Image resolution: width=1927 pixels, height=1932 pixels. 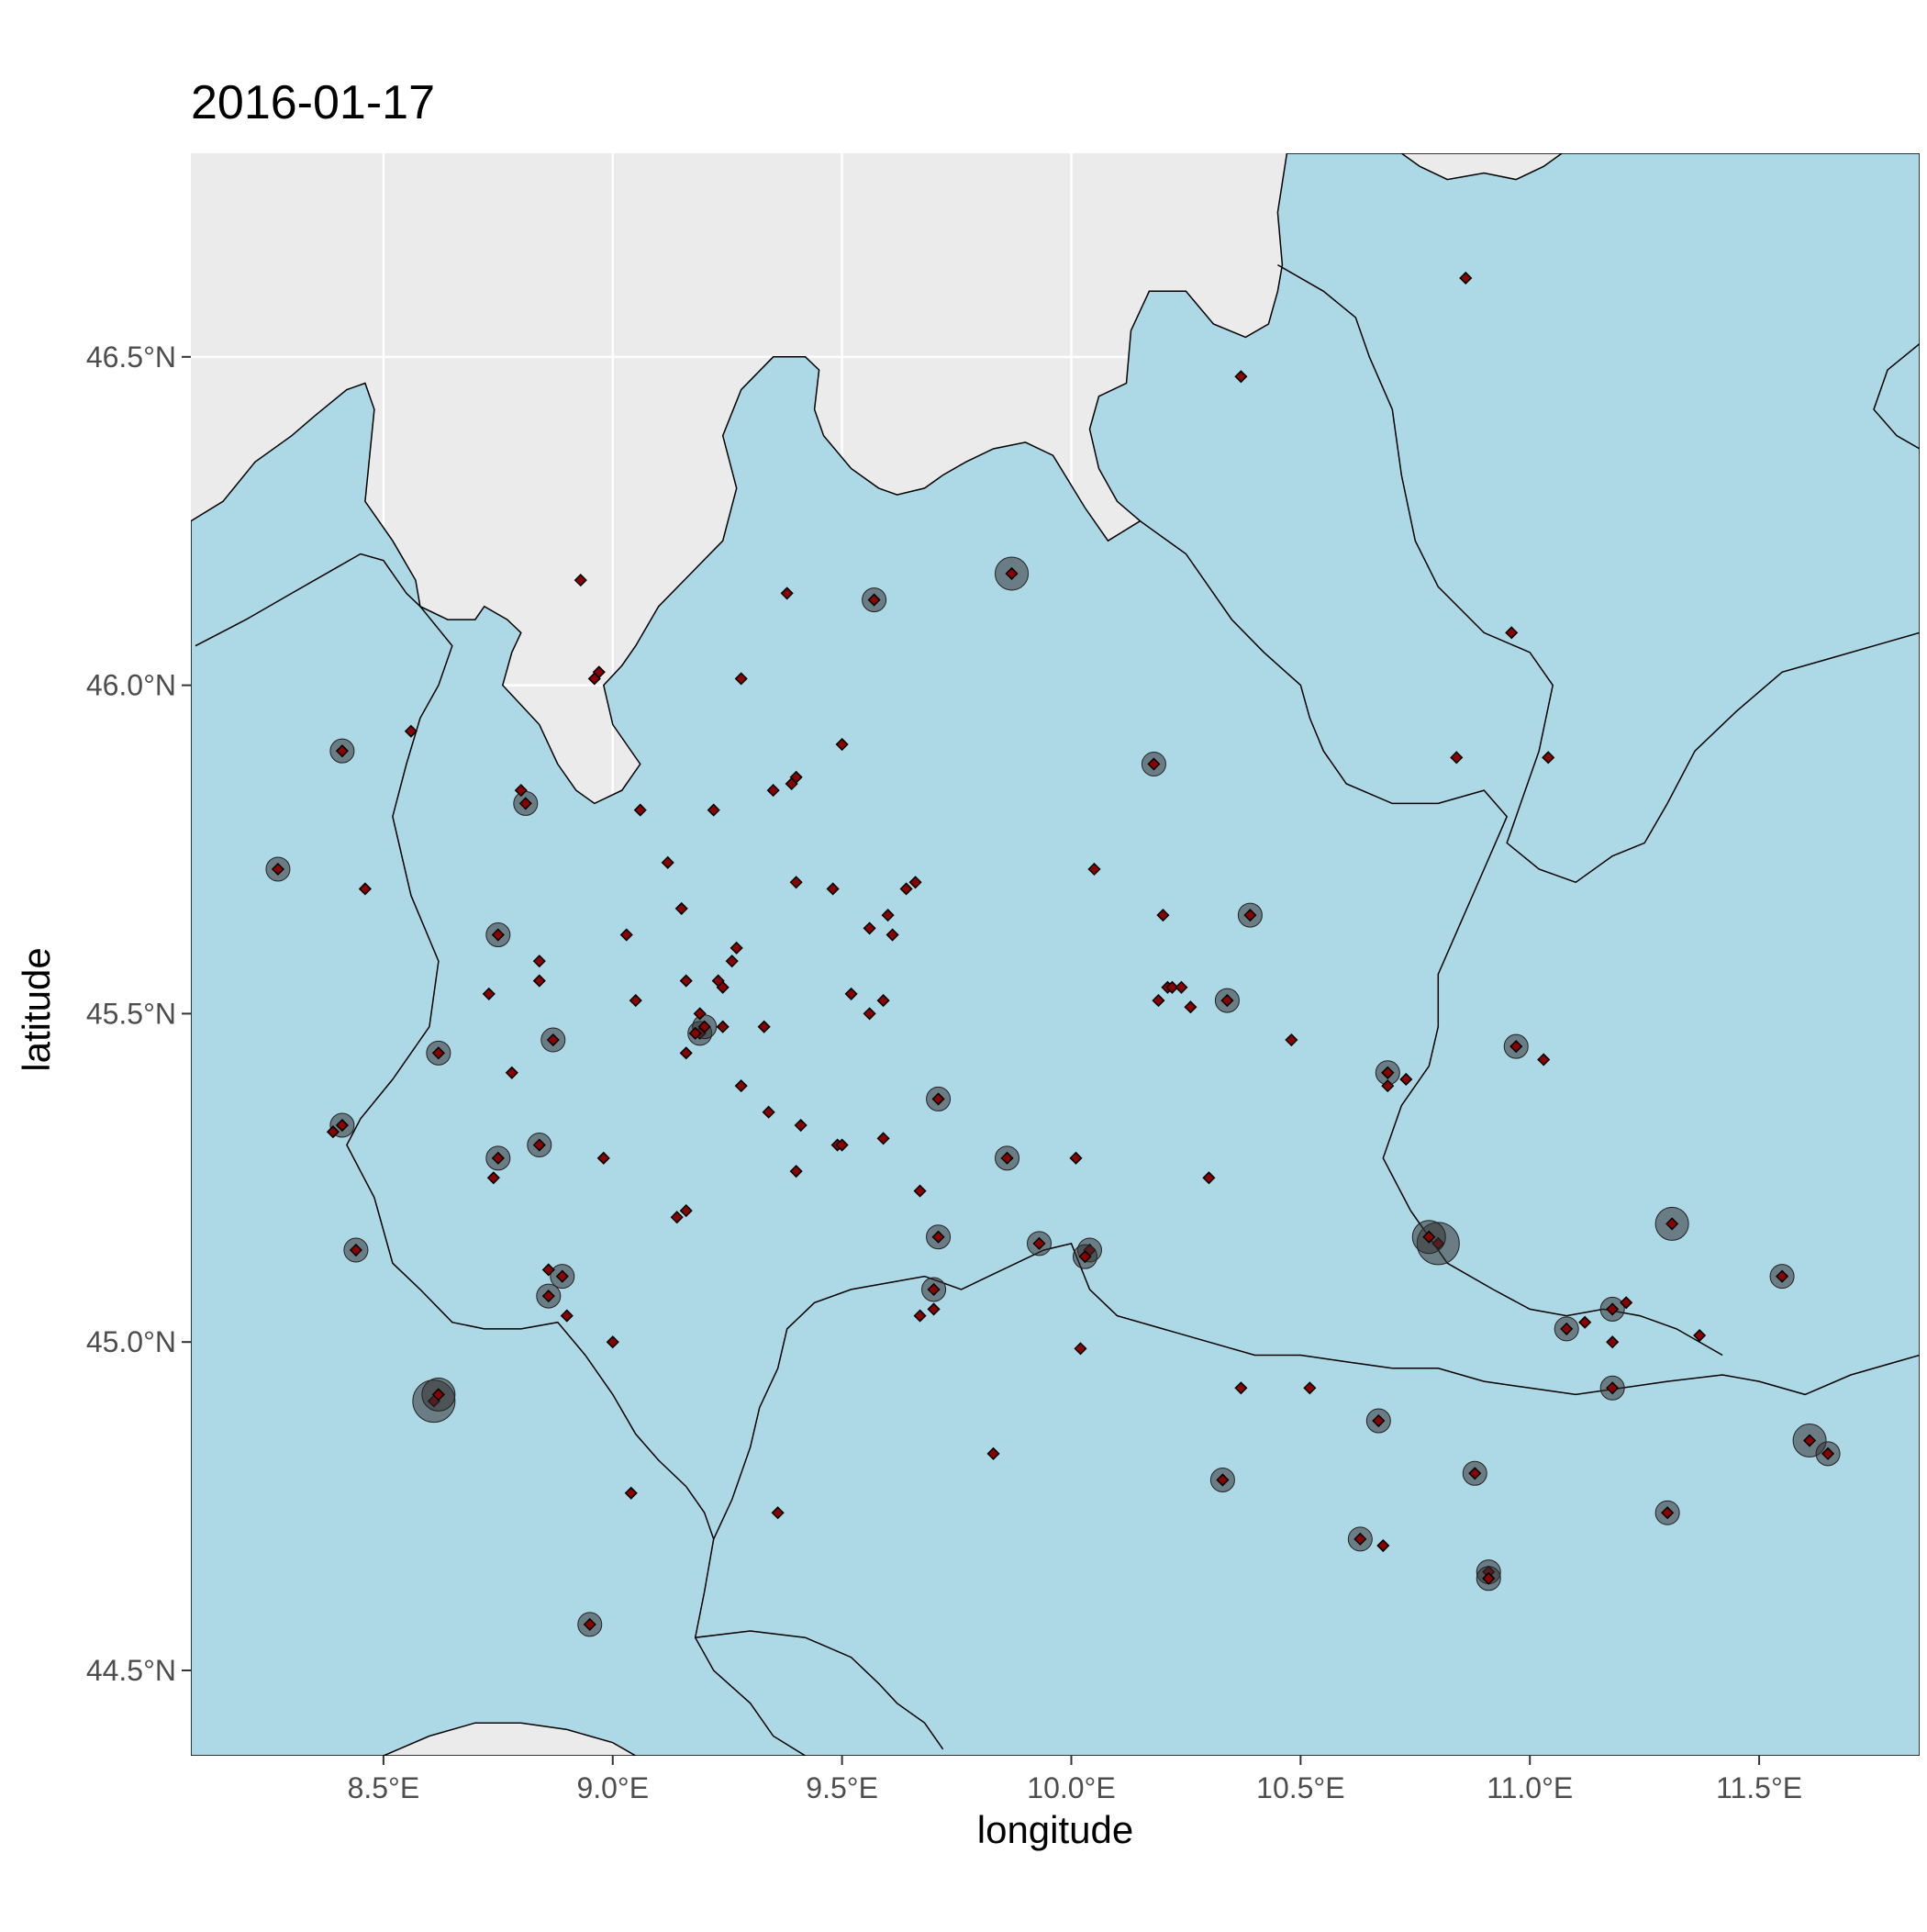 I want to click on y-tick-label: 45.0°N, so click(x=131, y=1341).